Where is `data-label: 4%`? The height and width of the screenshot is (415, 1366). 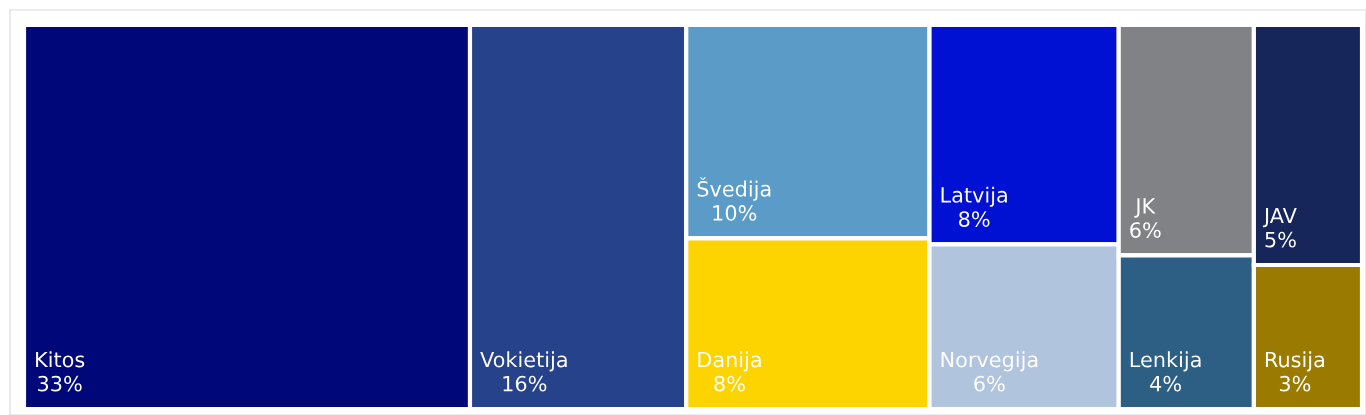
data-label: 4% is located at coordinates (1165, 383).